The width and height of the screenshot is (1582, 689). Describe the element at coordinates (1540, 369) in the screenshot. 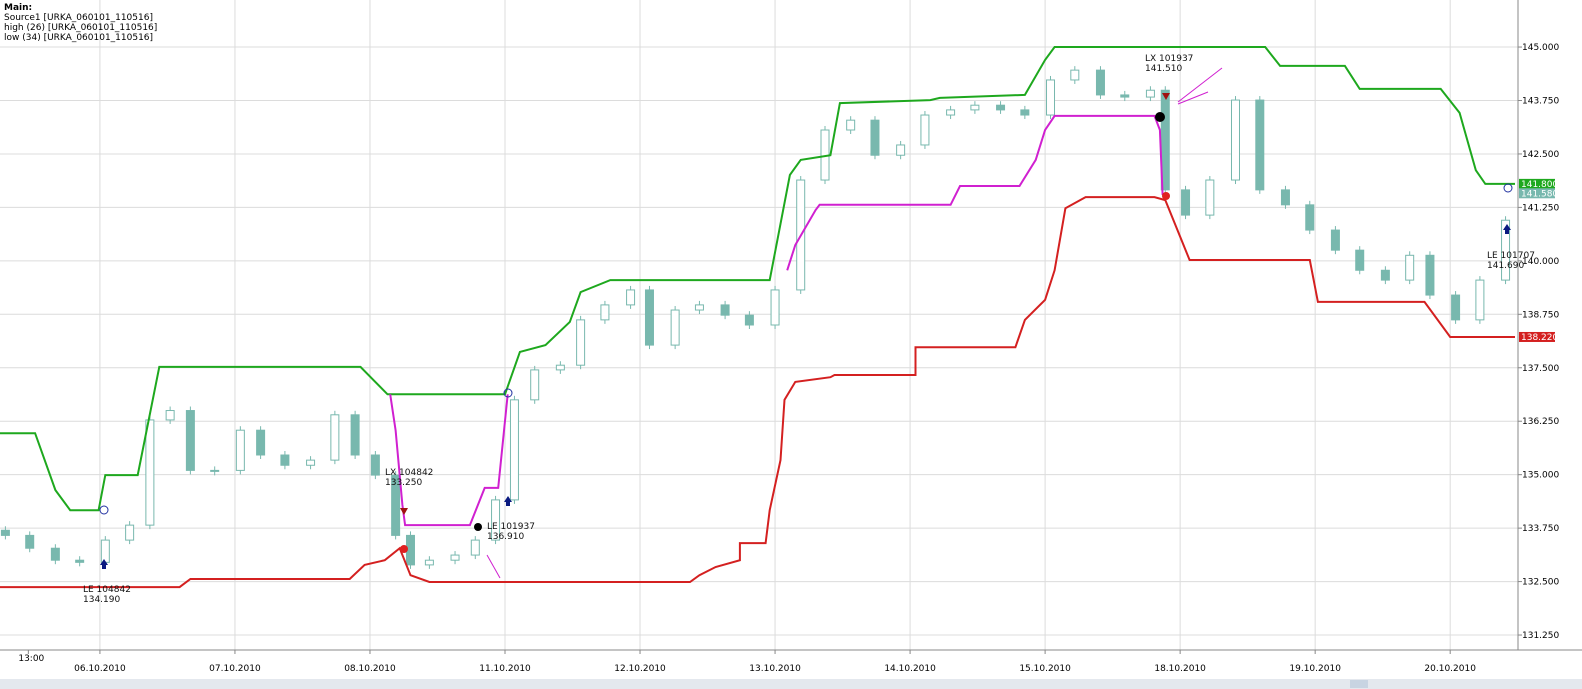

I see `y-tick-label: 137.500` at that location.